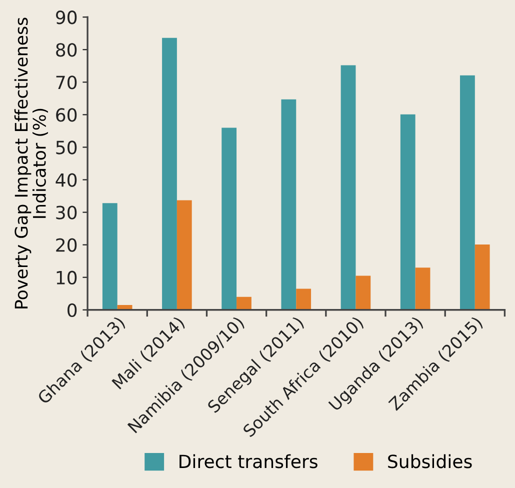 The width and height of the screenshot is (515, 488). What do you see at coordinates (249, 461) in the screenshot?
I see `legend-label: Direct transfers` at bounding box center [249, 461].